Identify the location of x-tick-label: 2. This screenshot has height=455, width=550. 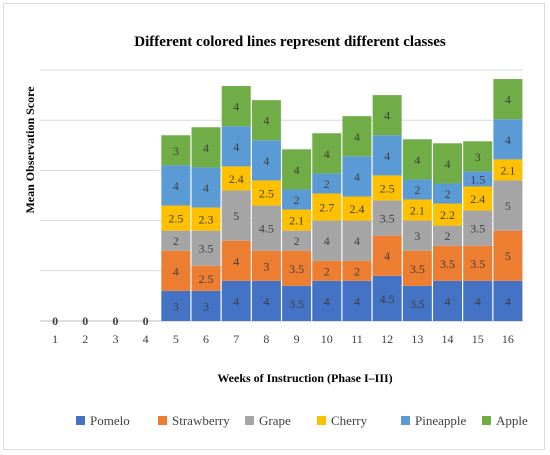
(85, 339).